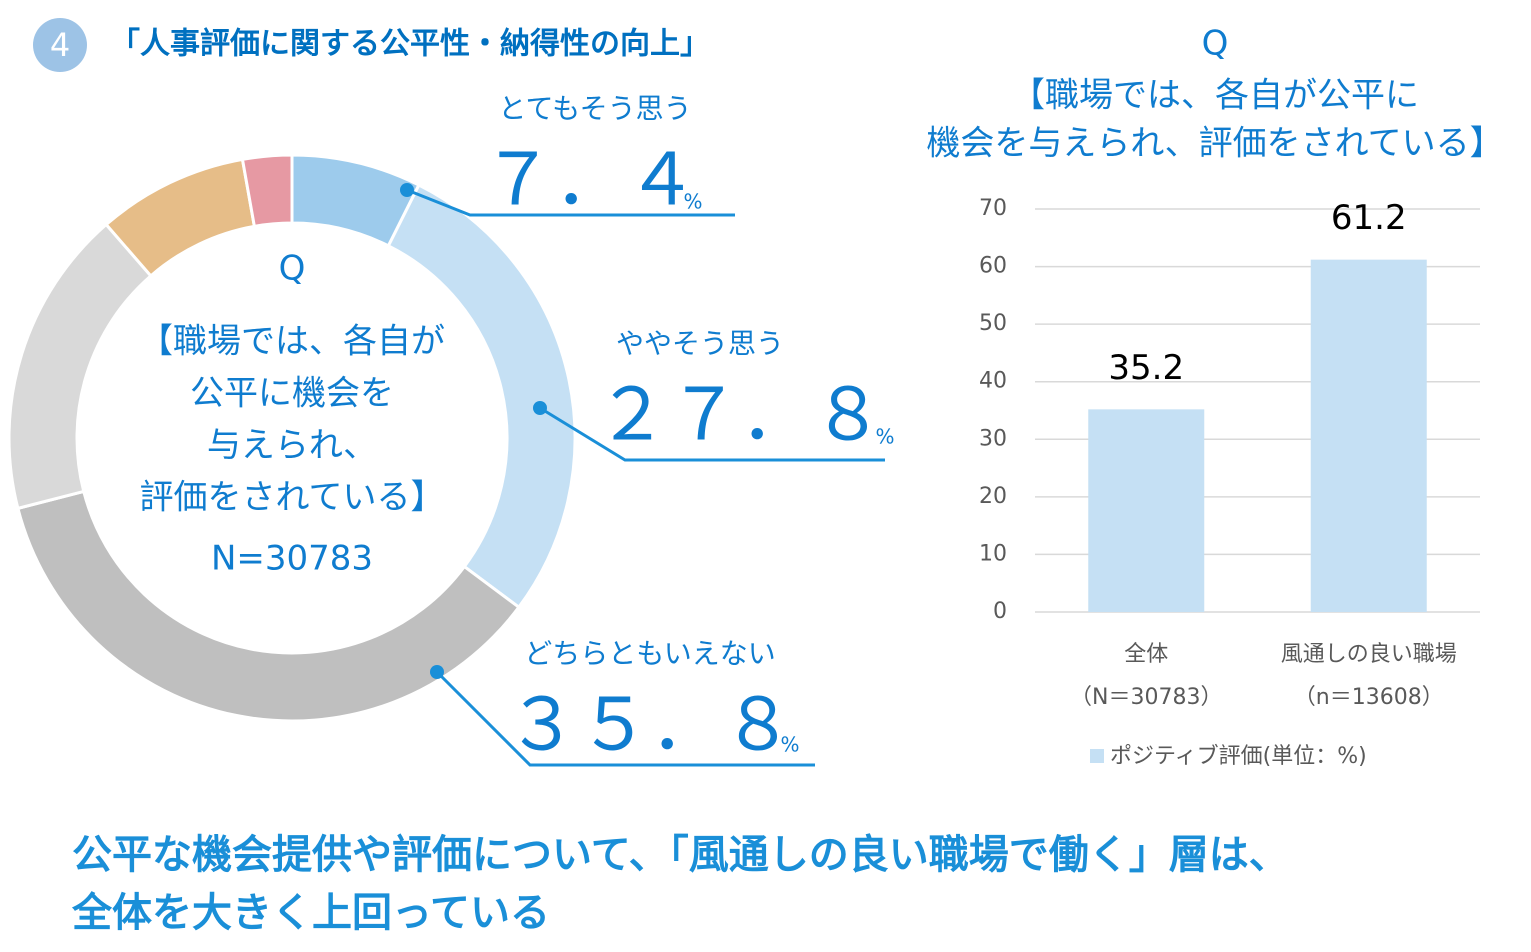 This screenshot has height=952, width=1531. I want to click on y-tick-label: 70, so click(993, 208).